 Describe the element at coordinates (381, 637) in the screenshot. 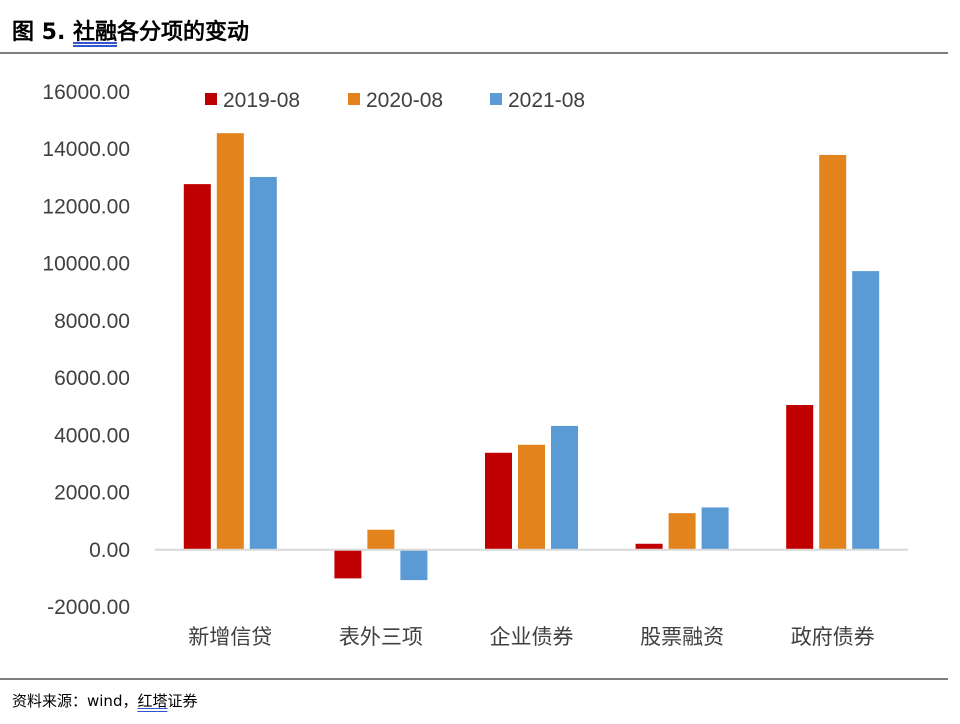

I see `category-label: 表外三项` at that location.